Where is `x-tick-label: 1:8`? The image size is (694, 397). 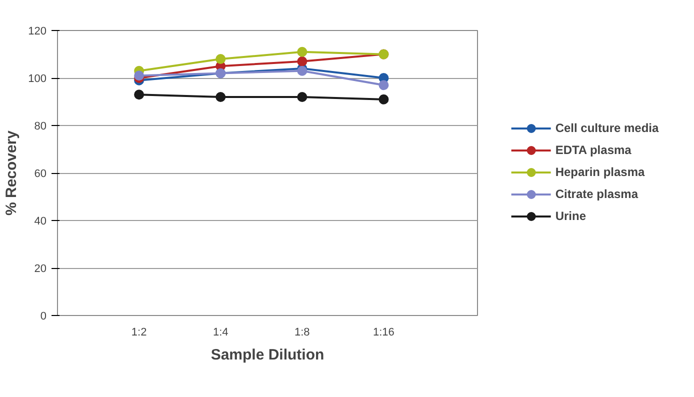 x-tick-label: 1:8 is located at coordinates (302, 332).